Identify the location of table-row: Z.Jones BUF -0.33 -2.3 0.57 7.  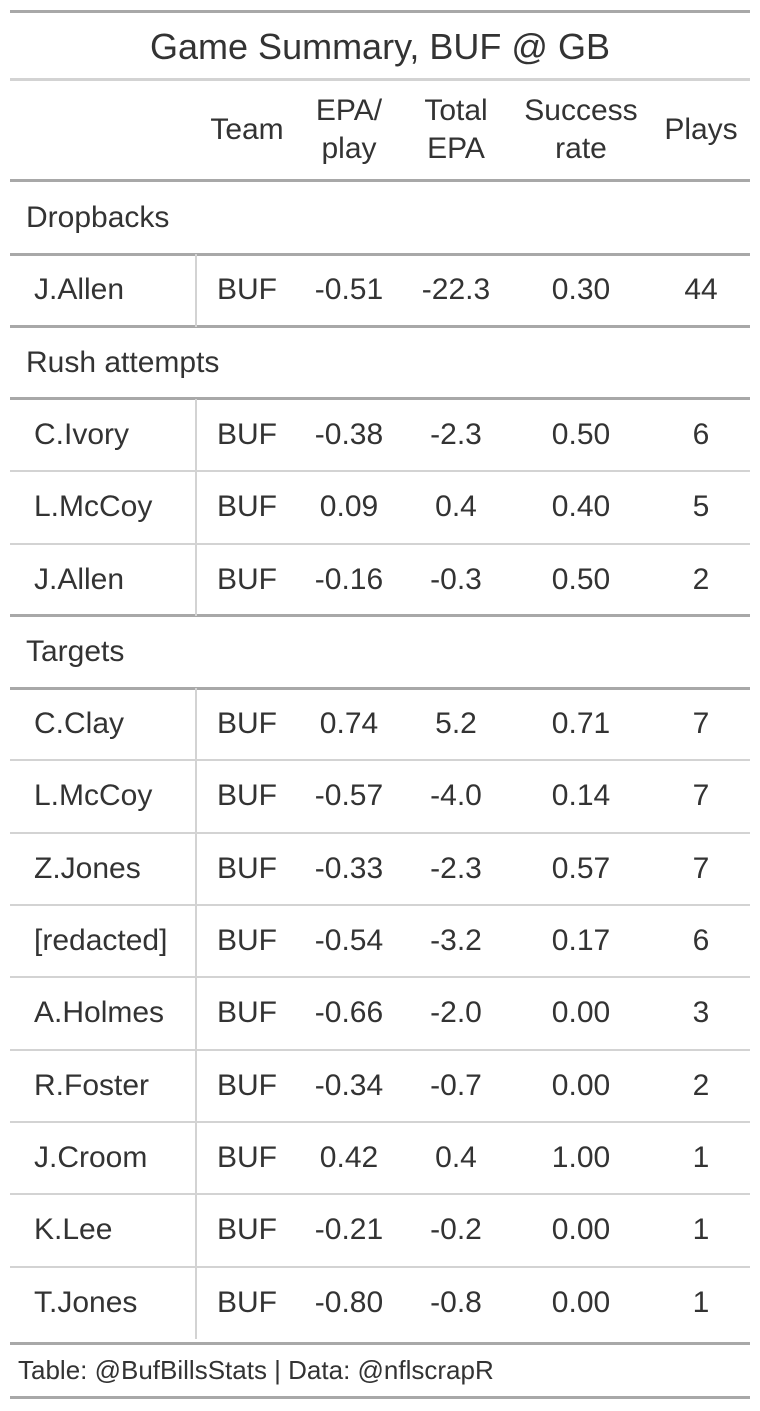
(380, 869).